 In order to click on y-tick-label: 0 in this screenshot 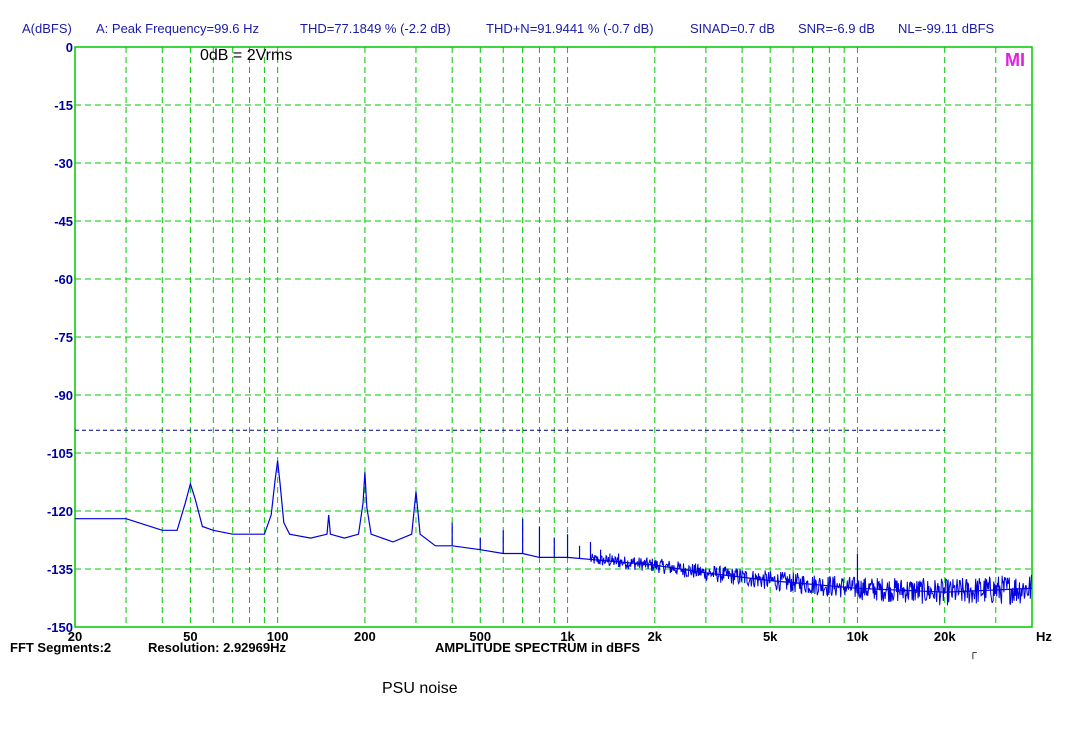, I will do `click(69, 47)`.